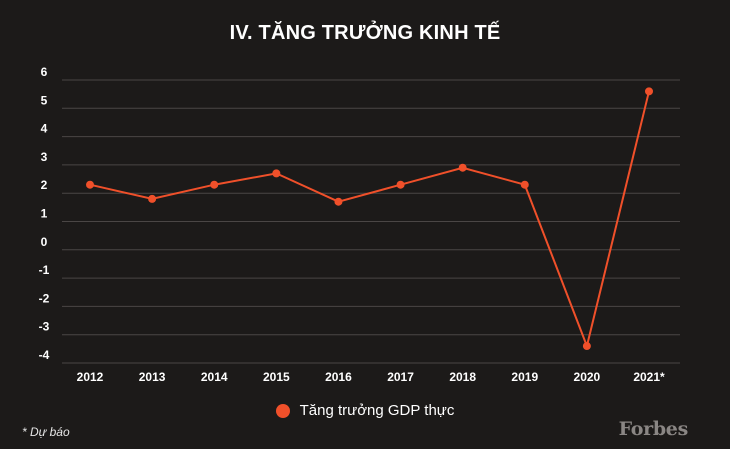  What do you see at coordinates (462, 377) in the screenshot?
I see `x-tick-label: 2018` at bounding box center [462, 377].